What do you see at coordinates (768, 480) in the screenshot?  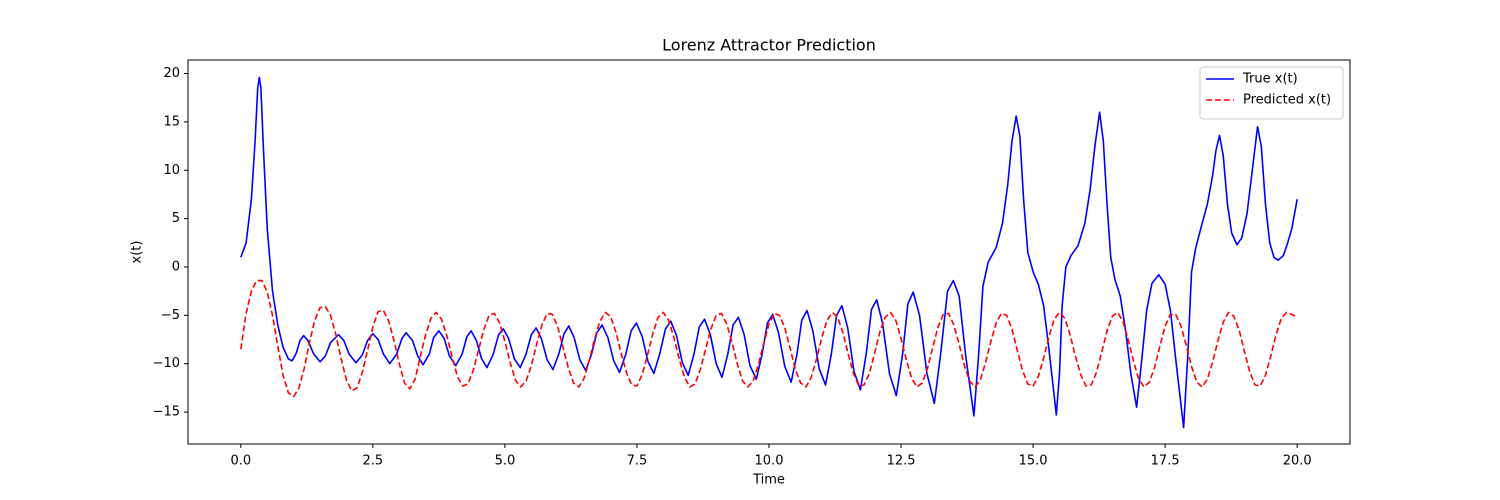 I see `x-axis-label: Time` at bounding box center [768, 480].